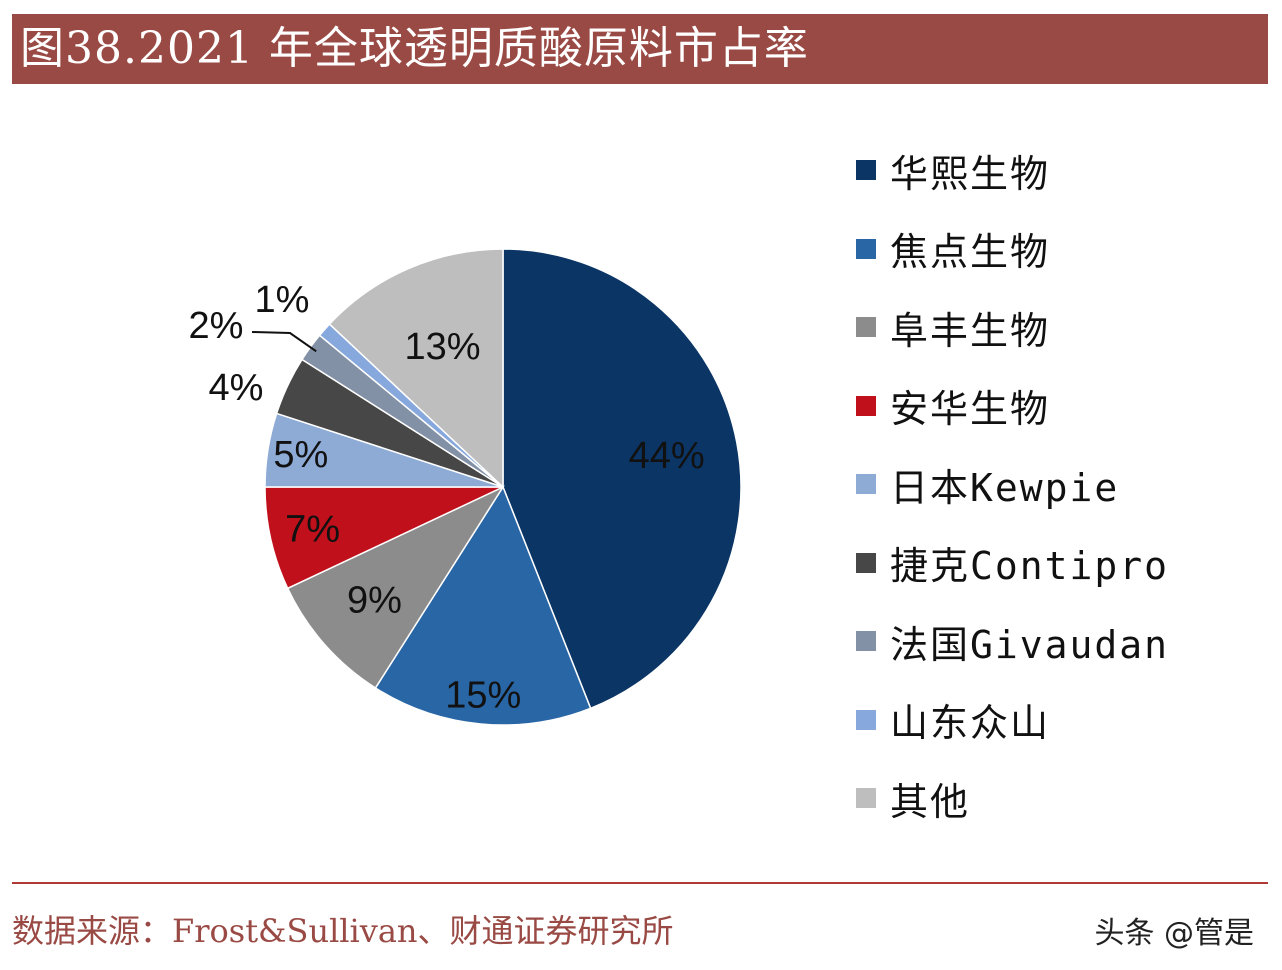 This screenshot has width=1282, height=970. What do you see at coordinates (282, 300) in the screenshot?
I see `data-label-8: 1%` at bounding box center [282, 300].